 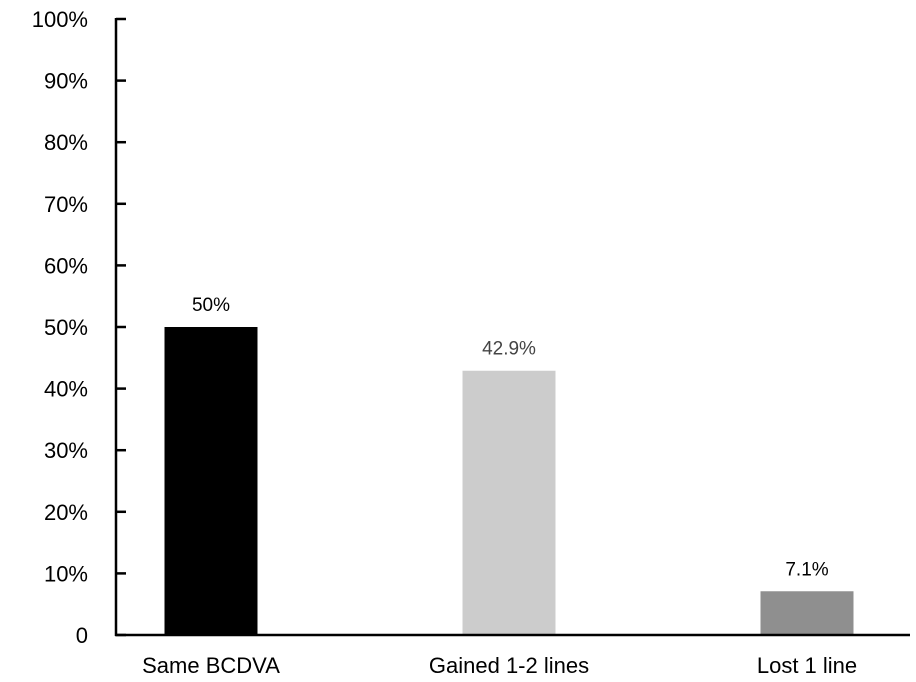 What do you see at coordinates (211, 665) in the screenshot?
I see `x-tick-label: Same BCDVA` at bounding box center [211, 665].